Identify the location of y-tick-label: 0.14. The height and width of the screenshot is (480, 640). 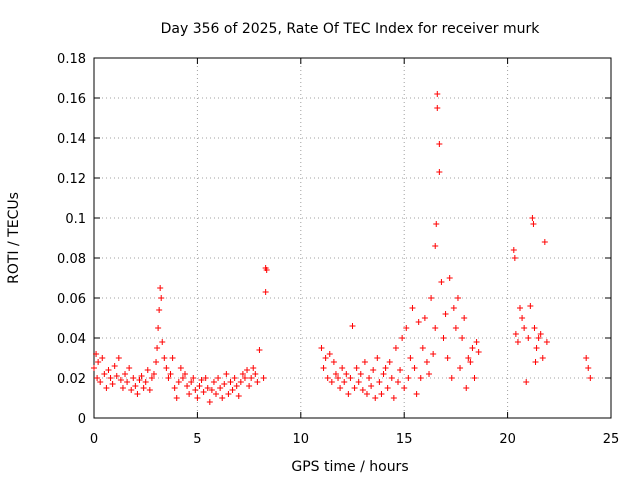
(71, 139).